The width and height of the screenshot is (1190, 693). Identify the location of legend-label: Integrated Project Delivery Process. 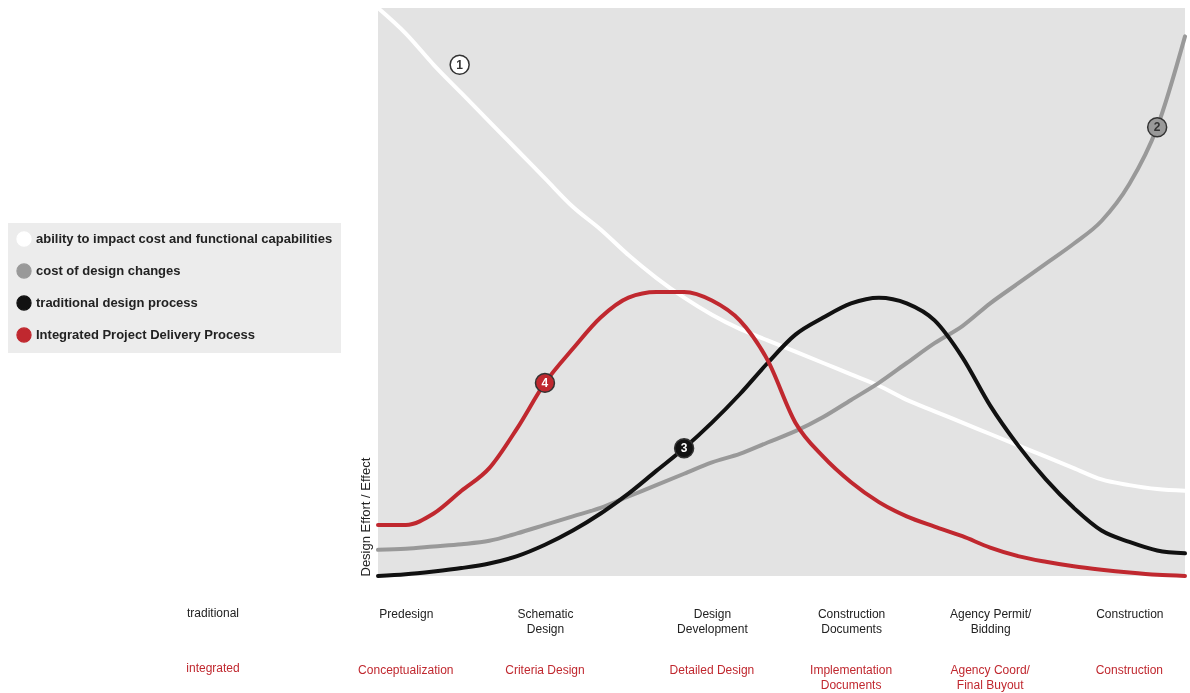
(145, 334).